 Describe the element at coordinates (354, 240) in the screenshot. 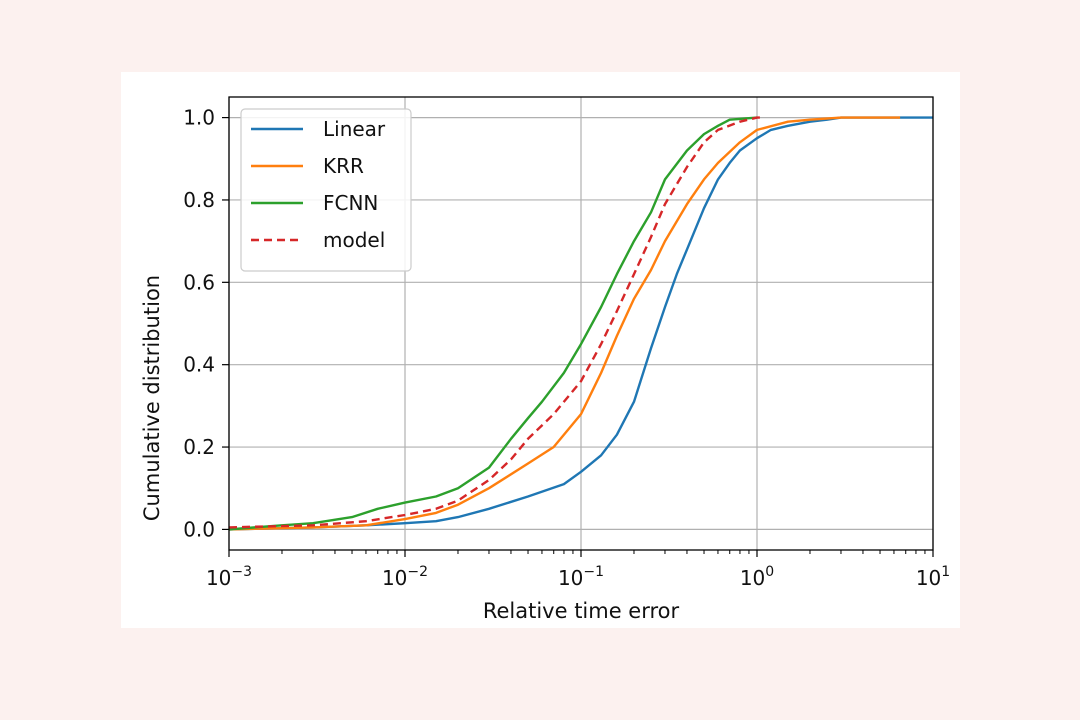

I see `legend-label-model: model` at that location.